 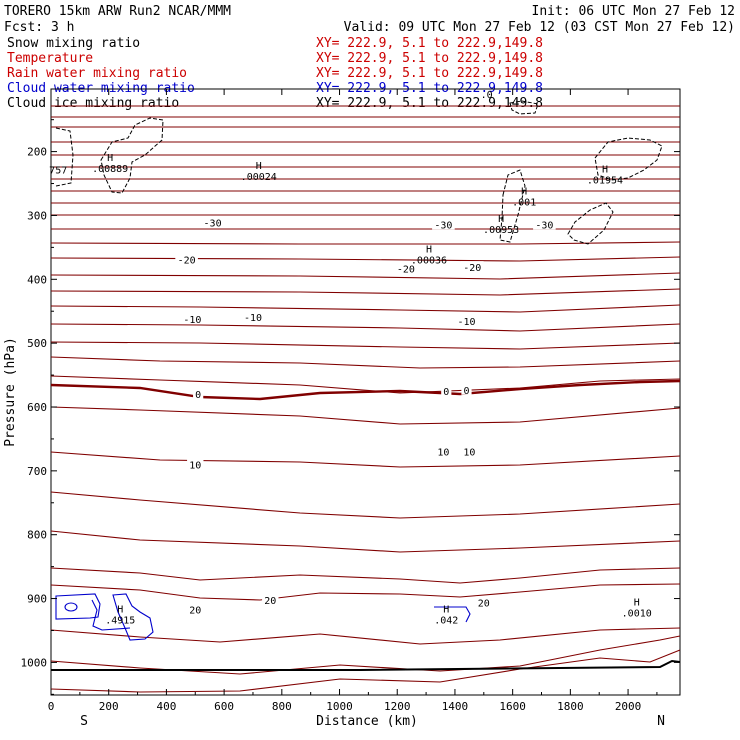 What do you see at coordinates (110, 169) in the screenshot?
I see `maximum-value: .00889` at bounding box center [110, 169].